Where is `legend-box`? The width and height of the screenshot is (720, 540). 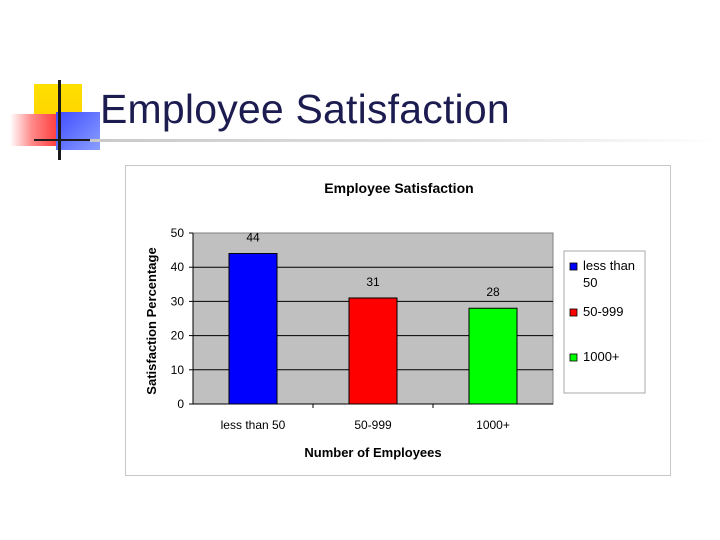
legend-box is located at coordinates (604, 322).